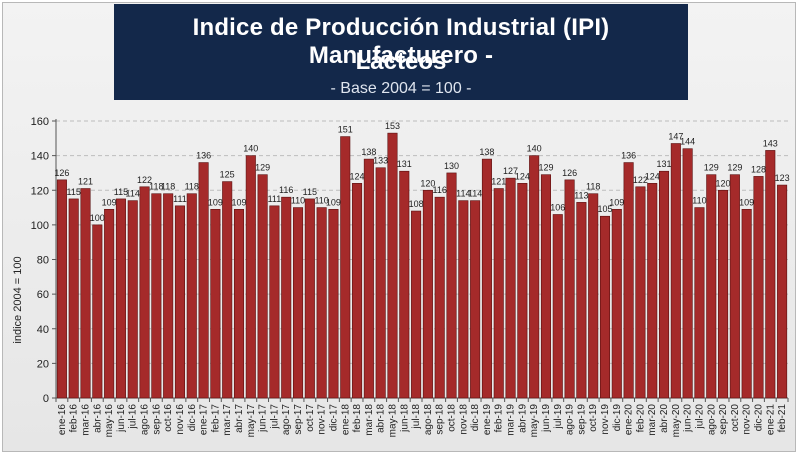  I want to click on x-tick-label: dic-17, so click(333, 418).